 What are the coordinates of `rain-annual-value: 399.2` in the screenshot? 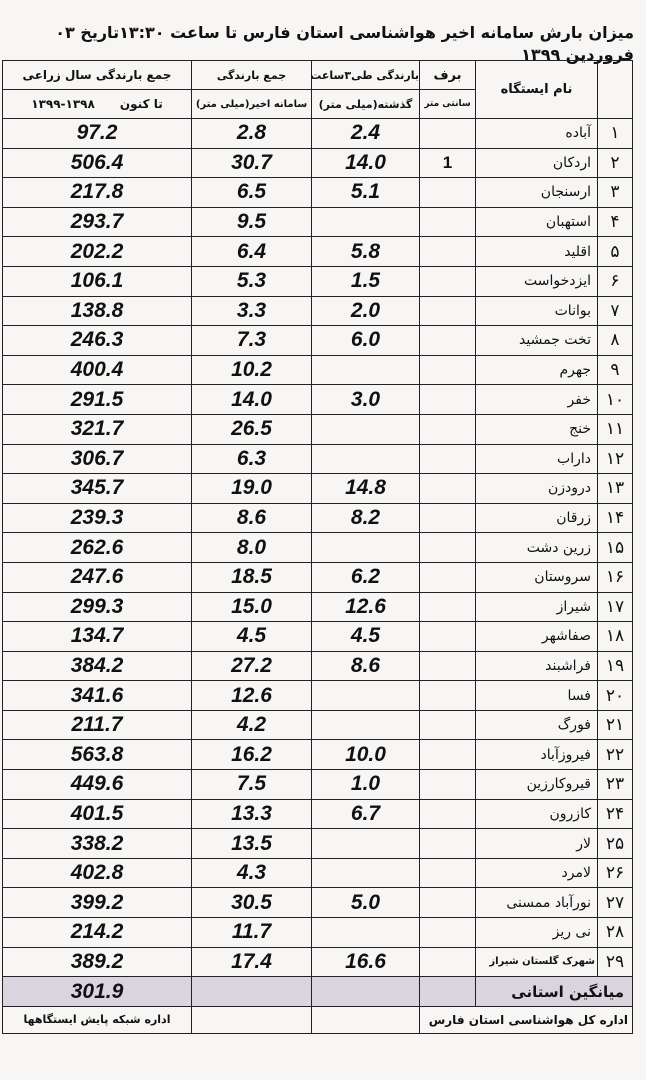 It's located at (97, 903).